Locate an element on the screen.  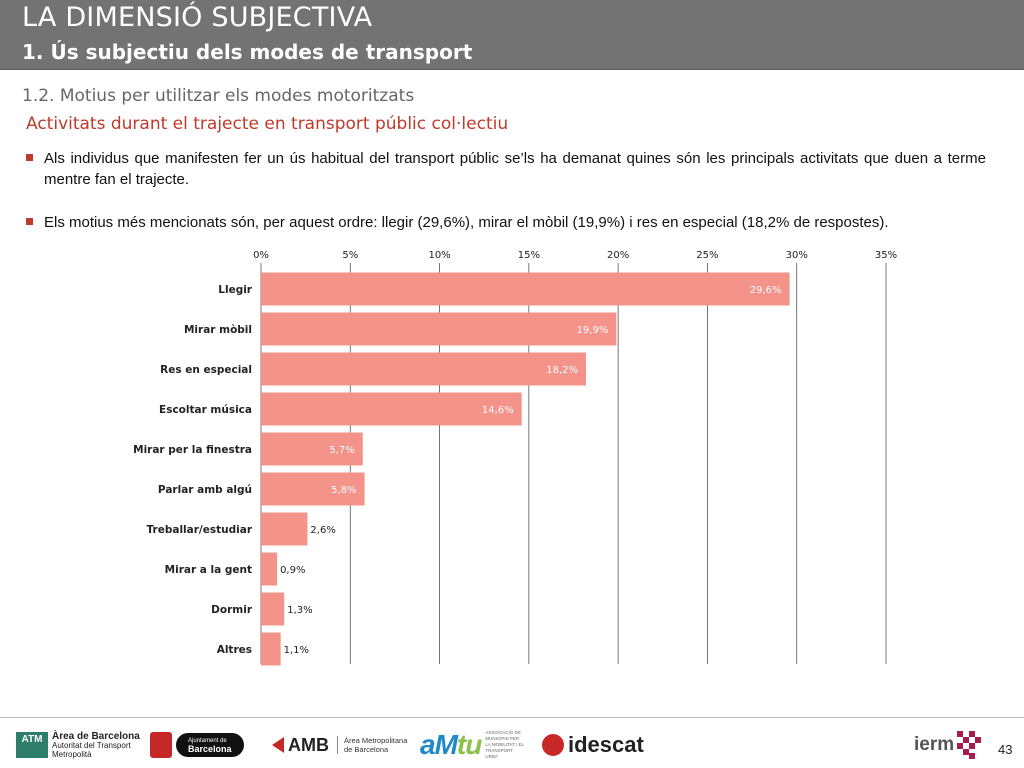
page-number: 43 is located at coordinates (1005, 749).